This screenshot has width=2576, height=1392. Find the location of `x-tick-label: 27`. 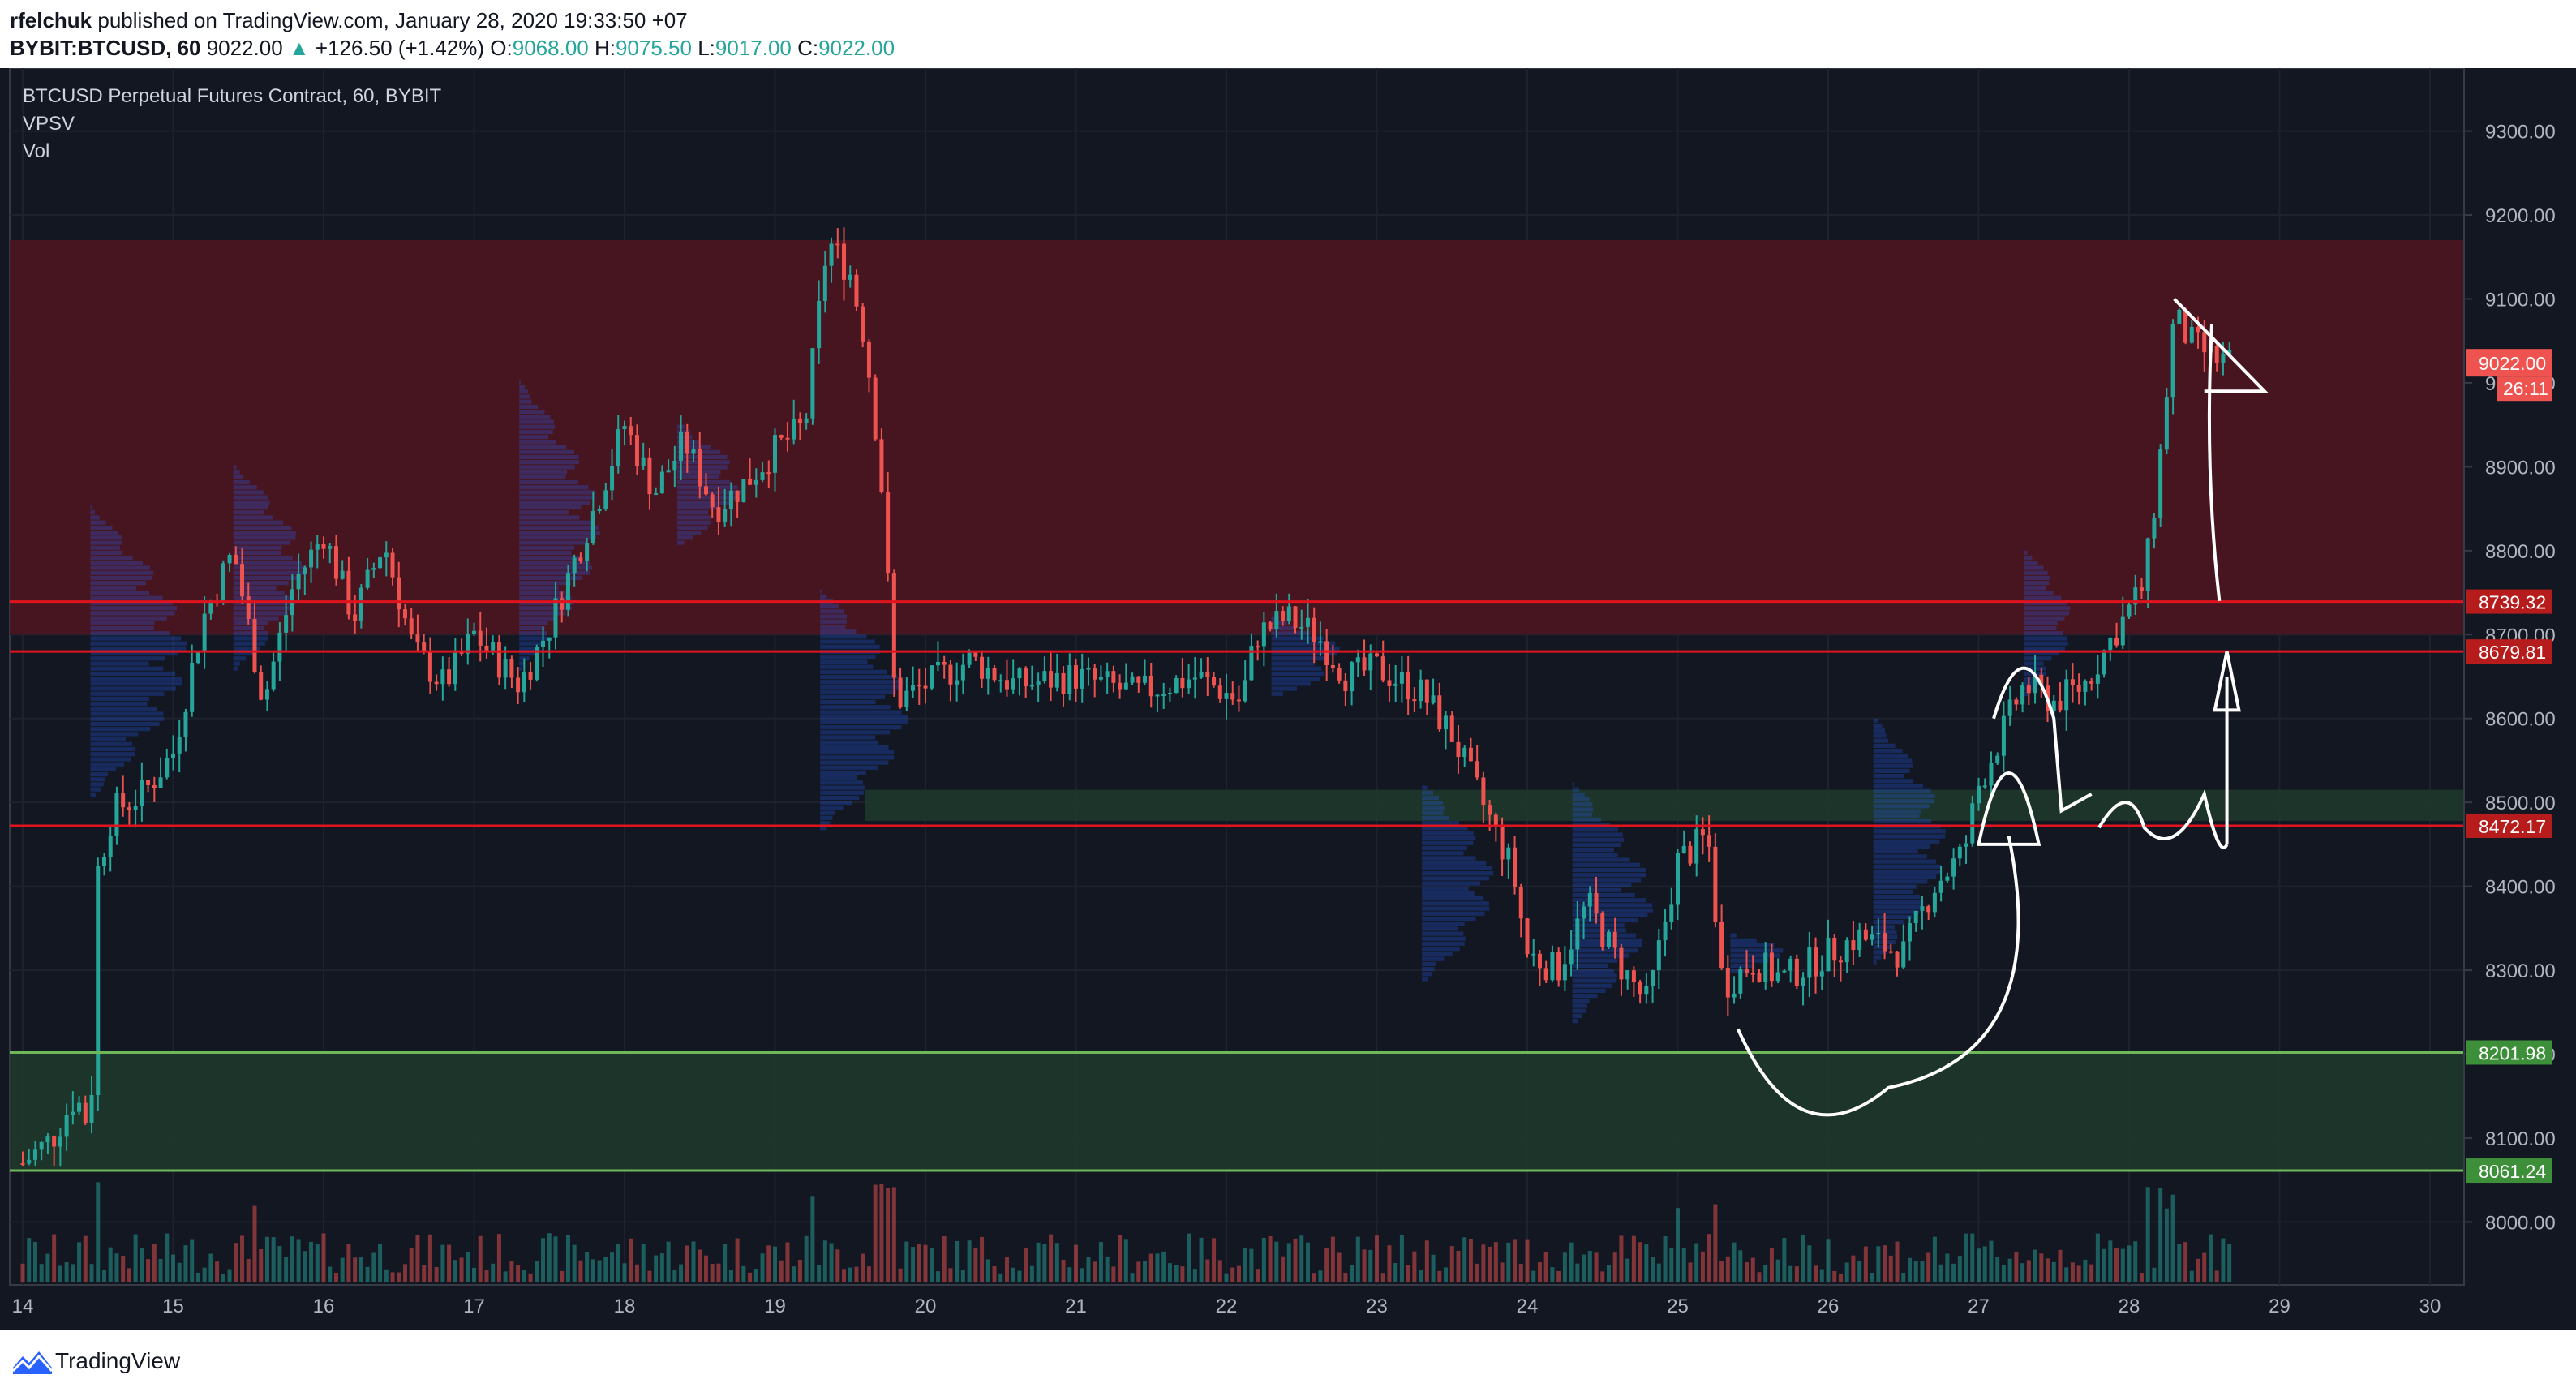

x-tick-label: 27 is located at coordinates (1979, 1306).